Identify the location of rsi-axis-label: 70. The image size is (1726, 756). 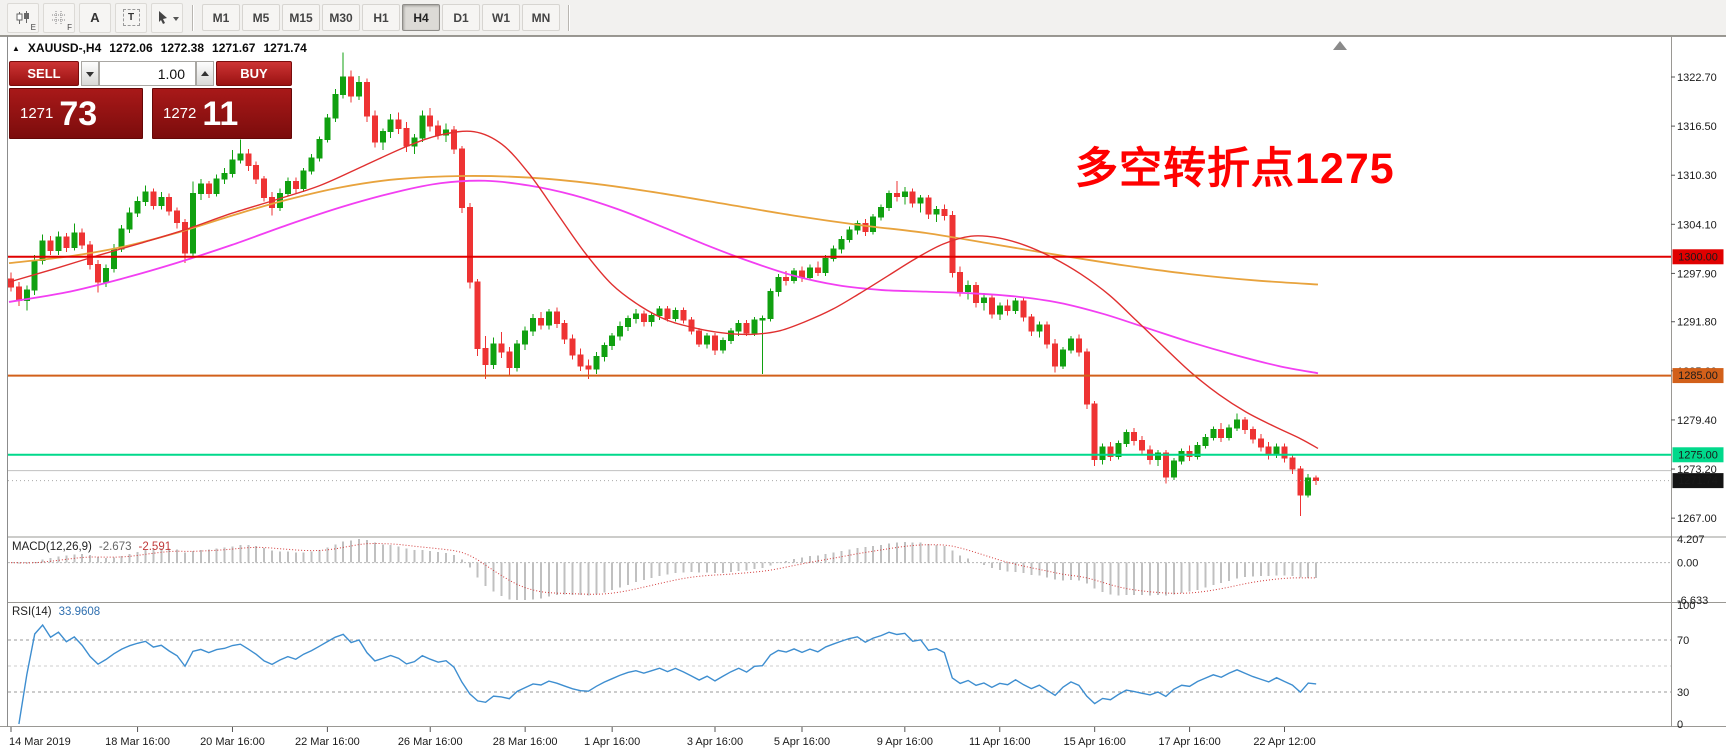
(1683, 641).